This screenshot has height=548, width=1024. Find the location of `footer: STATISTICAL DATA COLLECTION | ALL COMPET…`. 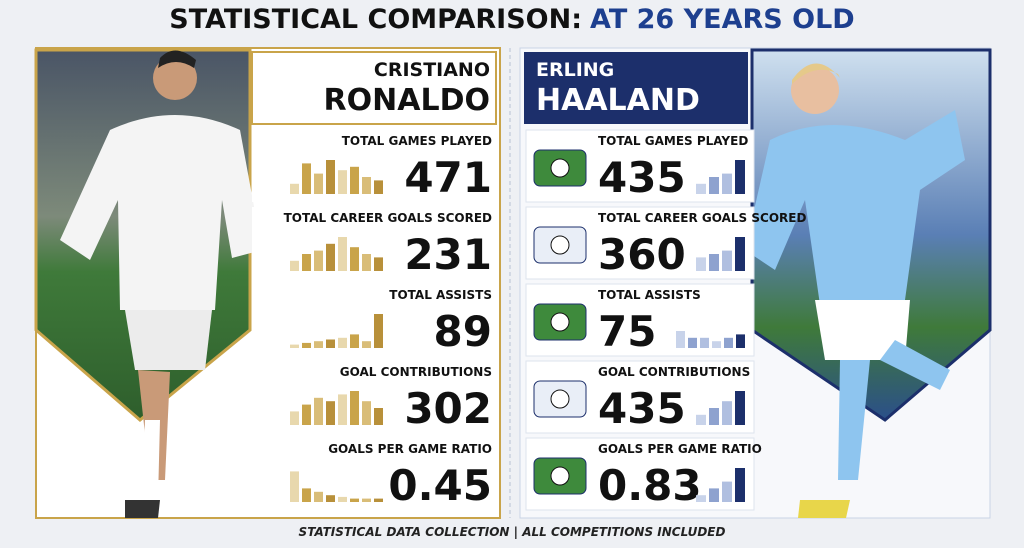

footer: STATISTICAL DATA COLLECTION | ALL COMPET… is located at coordinates (512, 532).